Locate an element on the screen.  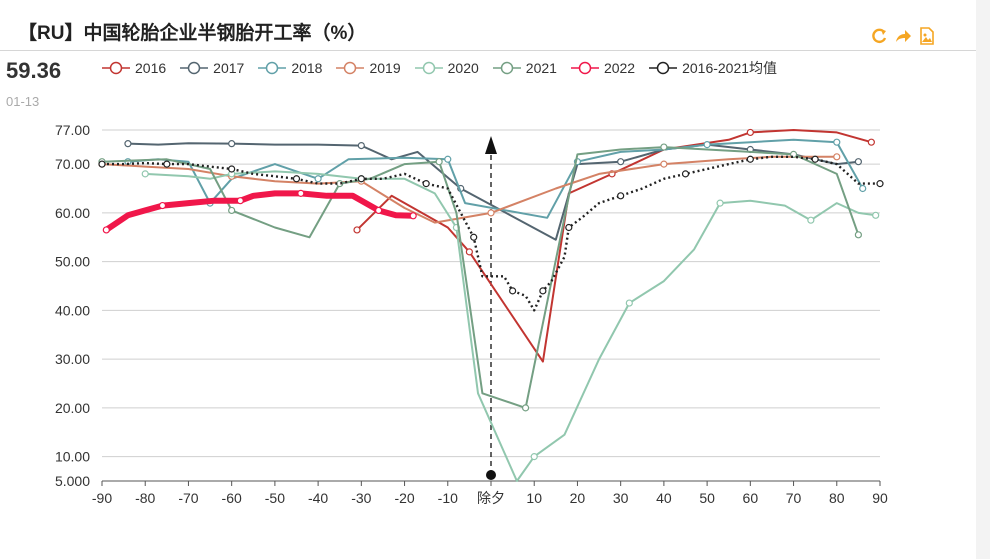
legend-item-2022: 2022 is located at coordinates (603, 68).